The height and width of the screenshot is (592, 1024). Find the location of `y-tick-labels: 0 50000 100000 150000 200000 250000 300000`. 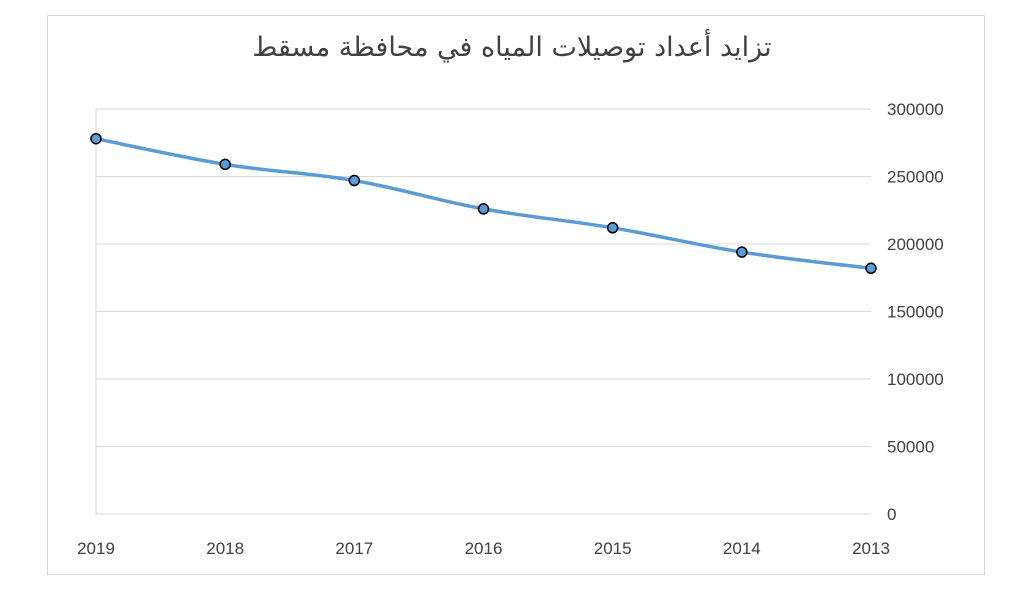

y-tick-labels: 0 50000 100000 150000 200000 250000 300000 is located at coordinates (915, 312).